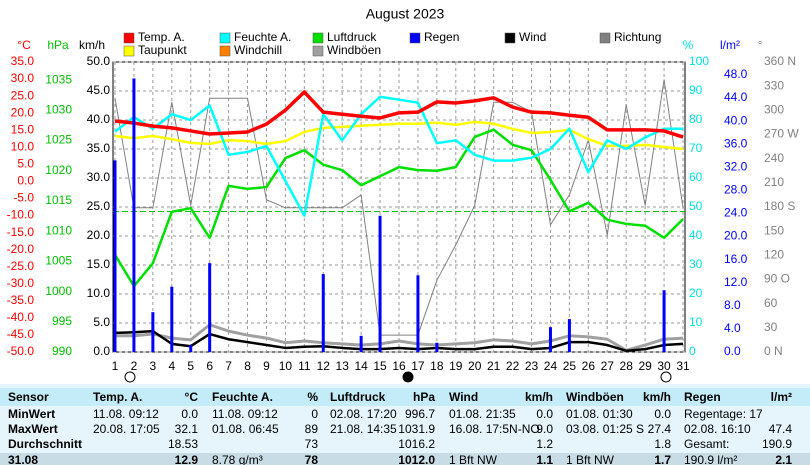 The height and width of the screenshot is (465, 810). I want to click on table-cell: 01.08. 21:35, so click(482, 414).